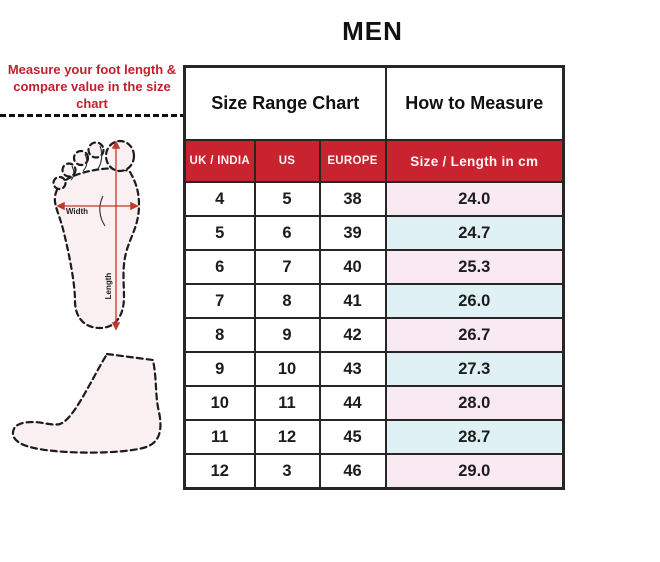  What do you see at coordinates (474, 199) in the screenshot?
I see `cell-size-cm: 24.0` at bounding box center [474, 199].